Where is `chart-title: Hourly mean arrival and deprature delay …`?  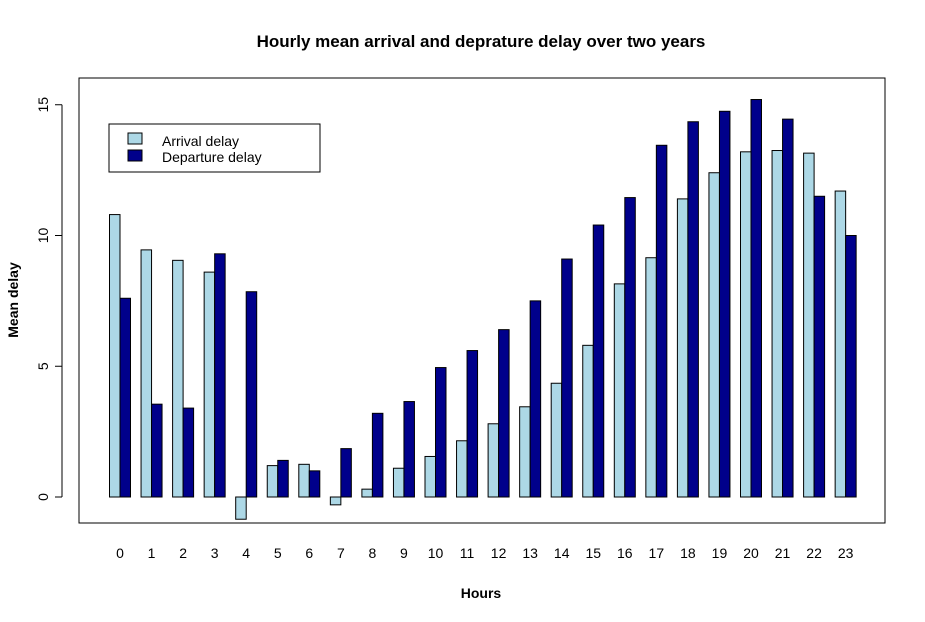 chart-title: Hourly mean arrival and deprature delay … is located at coordinates (481, 41).